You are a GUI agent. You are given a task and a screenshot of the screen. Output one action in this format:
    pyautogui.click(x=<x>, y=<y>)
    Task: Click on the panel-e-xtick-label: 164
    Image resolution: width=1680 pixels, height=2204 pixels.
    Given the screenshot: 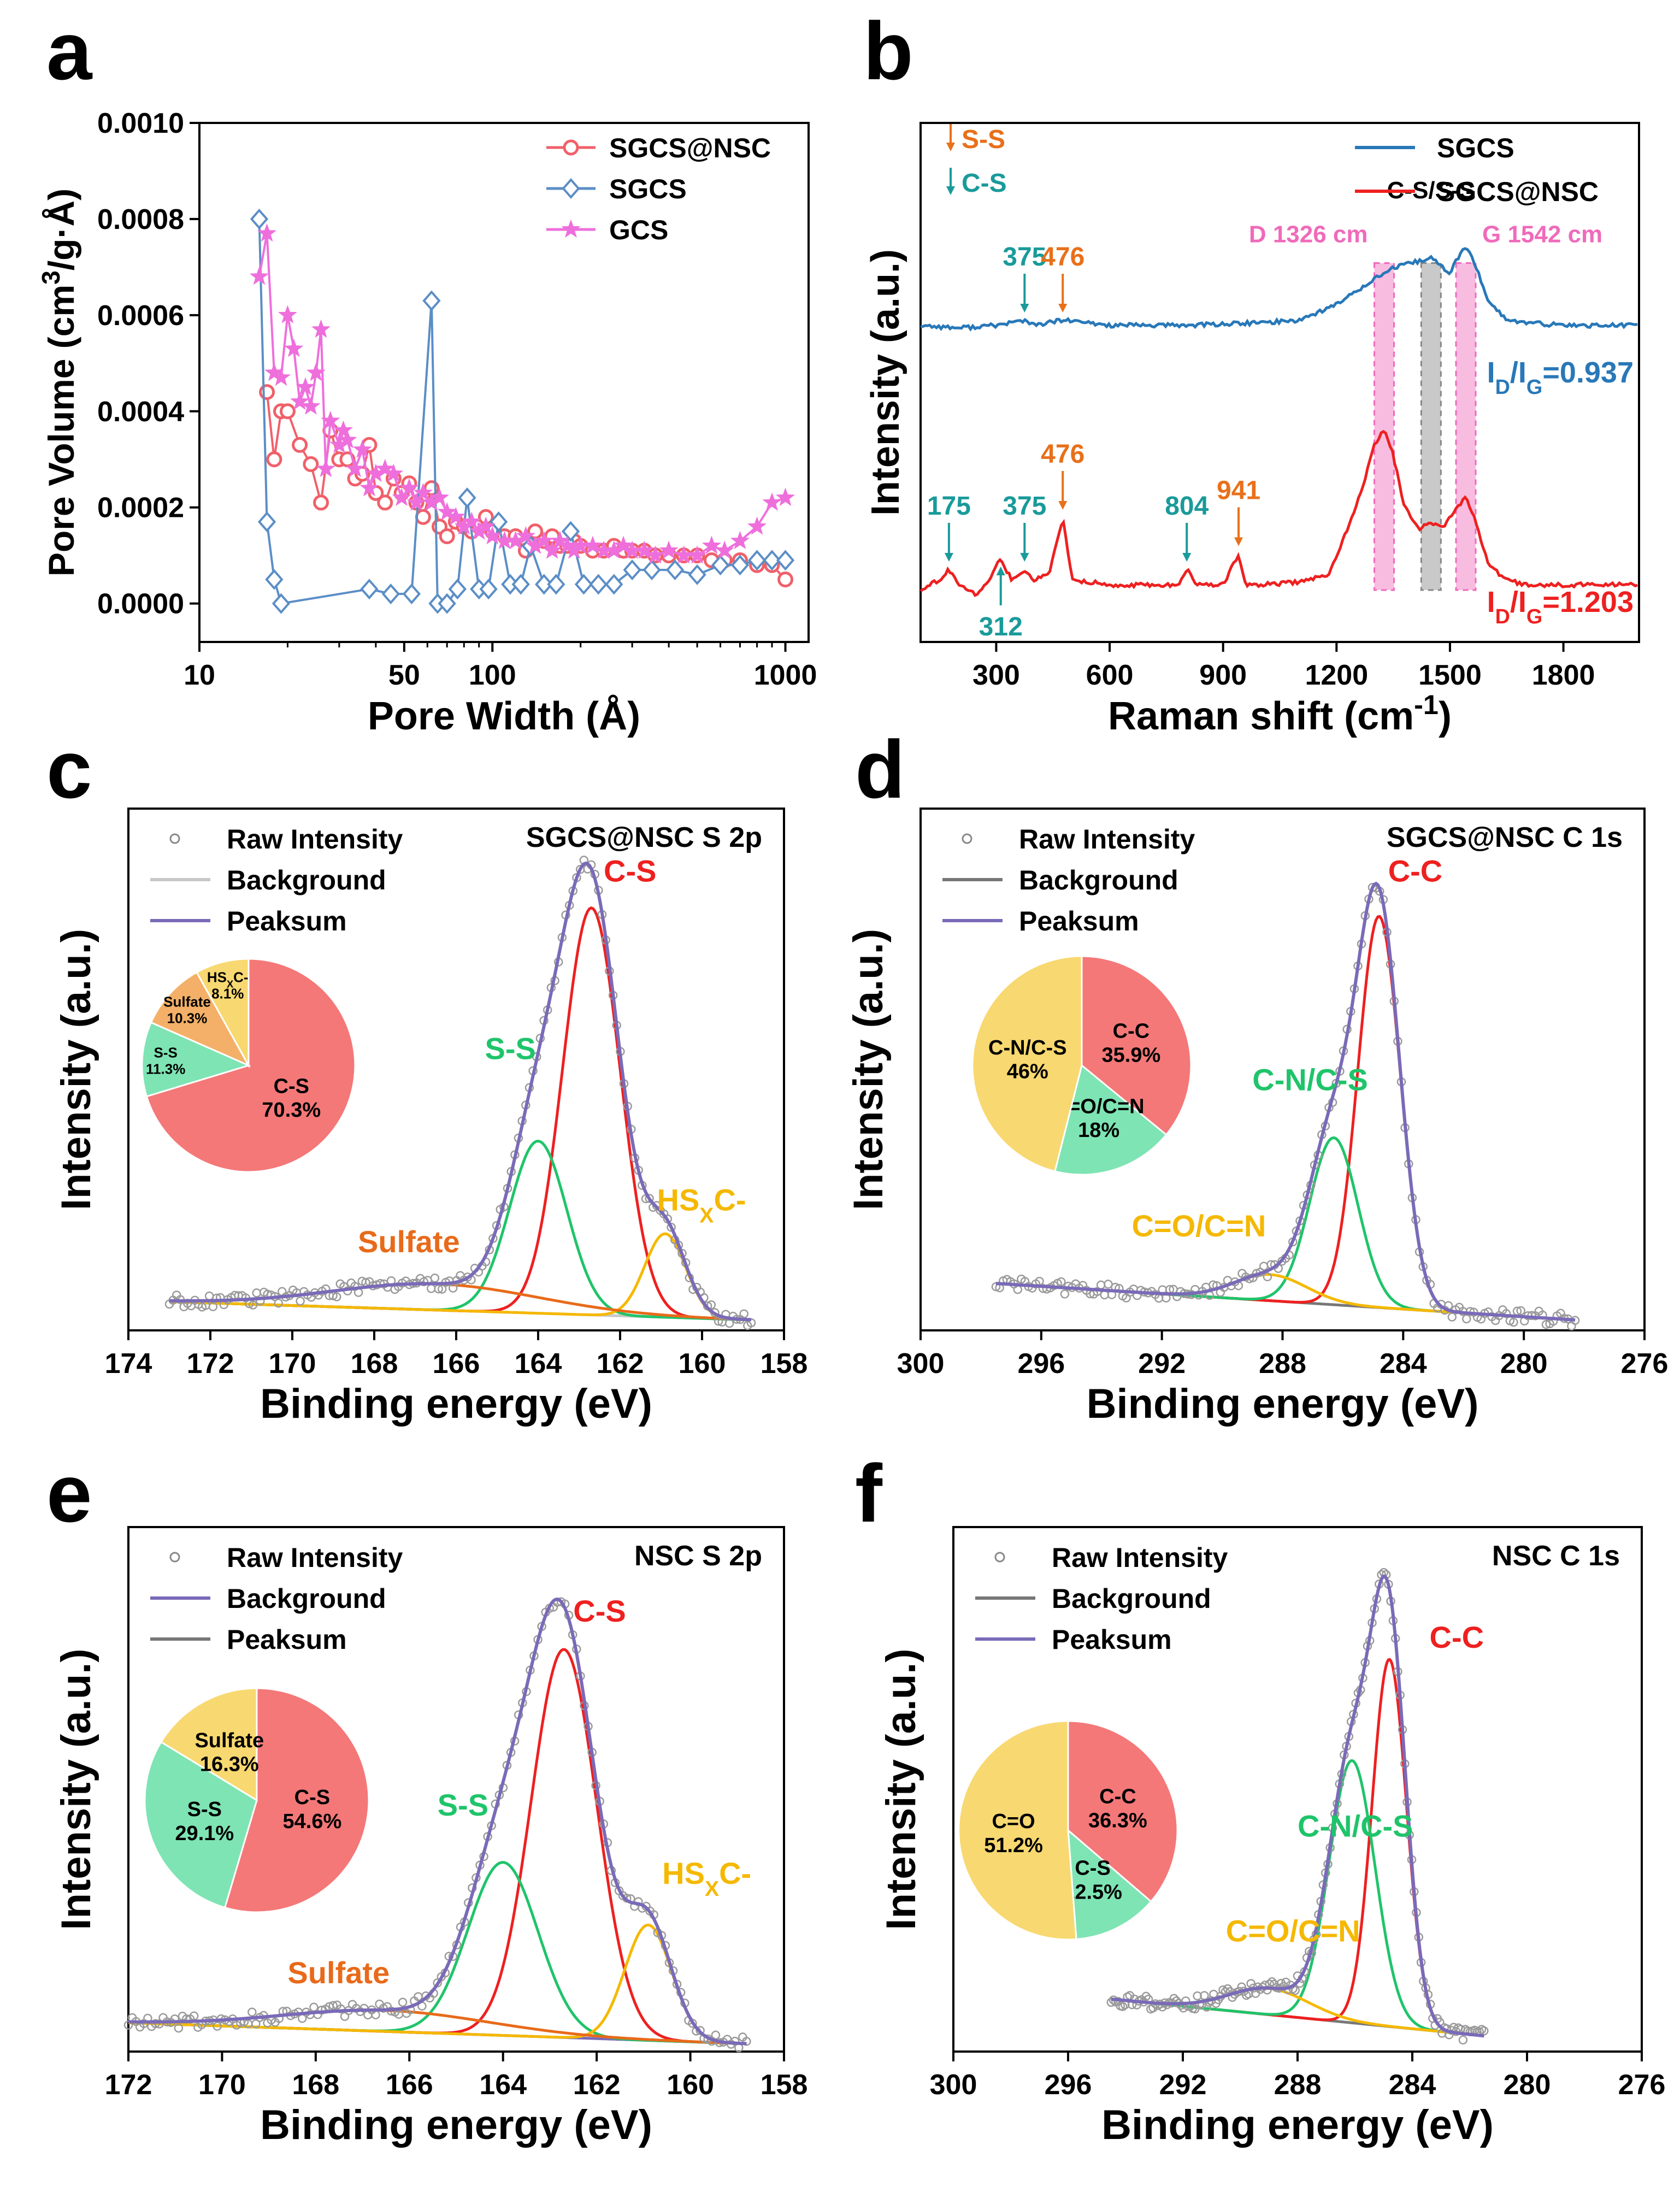 What is the action you would take?
    pyautogui.click(x=503, y=2085)
    